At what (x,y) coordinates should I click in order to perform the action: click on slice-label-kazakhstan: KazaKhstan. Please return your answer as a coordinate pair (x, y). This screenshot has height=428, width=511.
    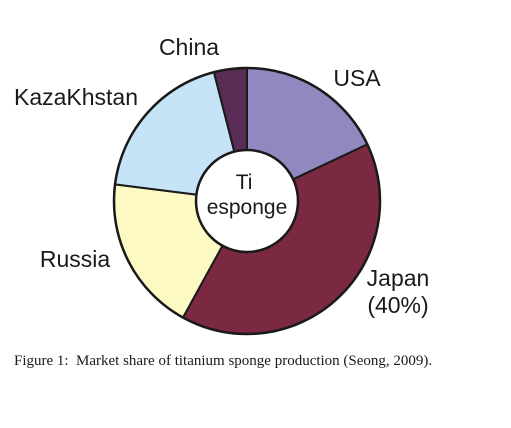
    Looking at the image, I should click on (76, 97).